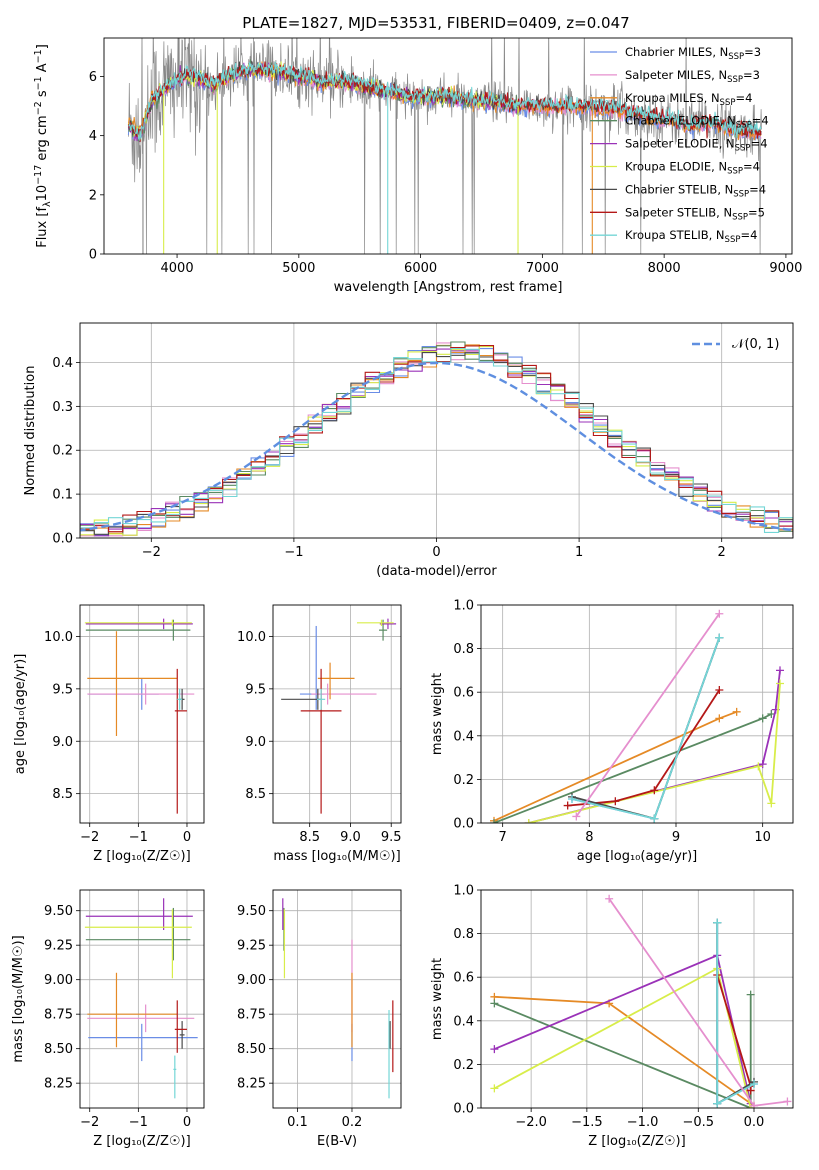 Image resolution: width=819 pixels, height=1170 pixels. Describe the element at coordinates (38, 108) in the screenshot. I see `y-label-part: −2` at that location.